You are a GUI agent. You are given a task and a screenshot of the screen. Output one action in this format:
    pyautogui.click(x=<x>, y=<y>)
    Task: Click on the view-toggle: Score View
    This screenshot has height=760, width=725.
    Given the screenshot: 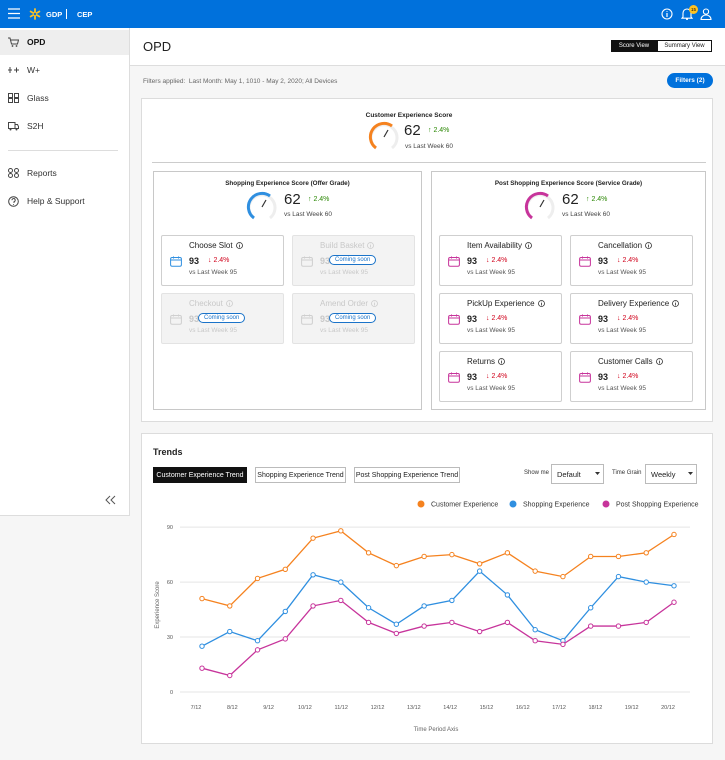 What is the action you would take?
    pyautogui.click(x=634, y=46)
    